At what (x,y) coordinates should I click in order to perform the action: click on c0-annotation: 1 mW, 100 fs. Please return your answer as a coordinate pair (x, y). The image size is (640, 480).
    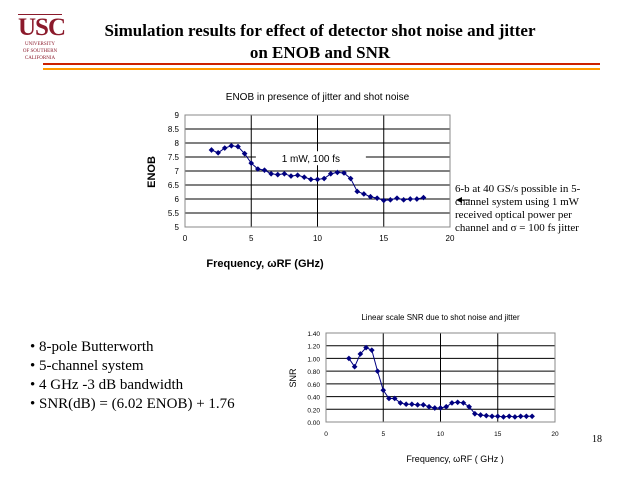
    Looking at the image, I should click on (311, 159).